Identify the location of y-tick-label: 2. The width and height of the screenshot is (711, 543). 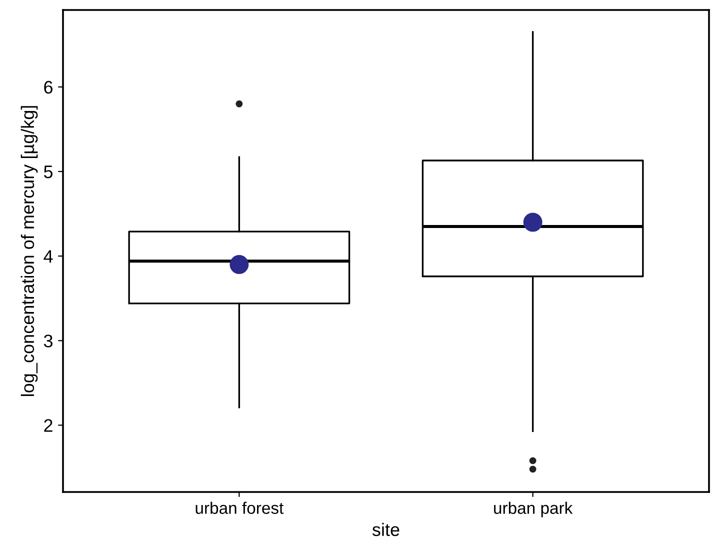
(48, 425).